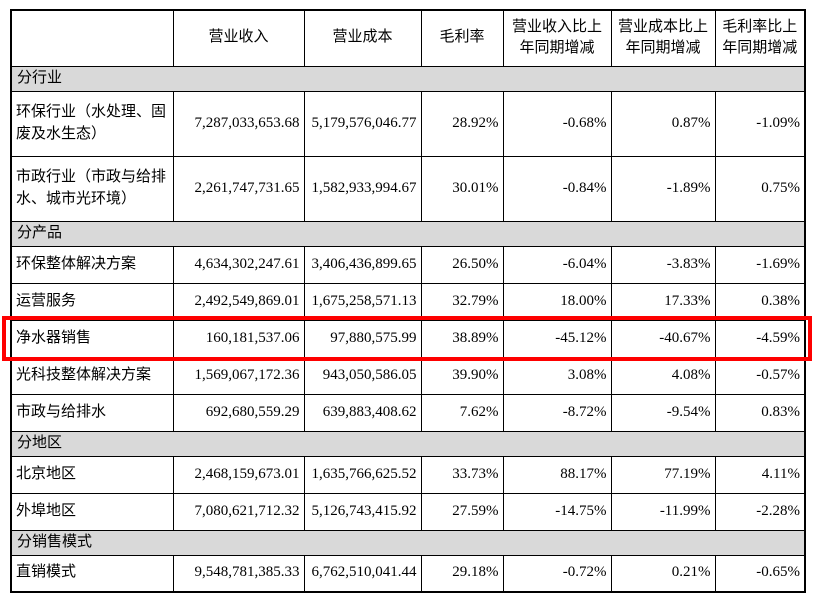 This screenshot has width=814, height=594. Describe the element at coordinates (92, 573) in the screenshot. I see `row-label: 直销模式` at that location.